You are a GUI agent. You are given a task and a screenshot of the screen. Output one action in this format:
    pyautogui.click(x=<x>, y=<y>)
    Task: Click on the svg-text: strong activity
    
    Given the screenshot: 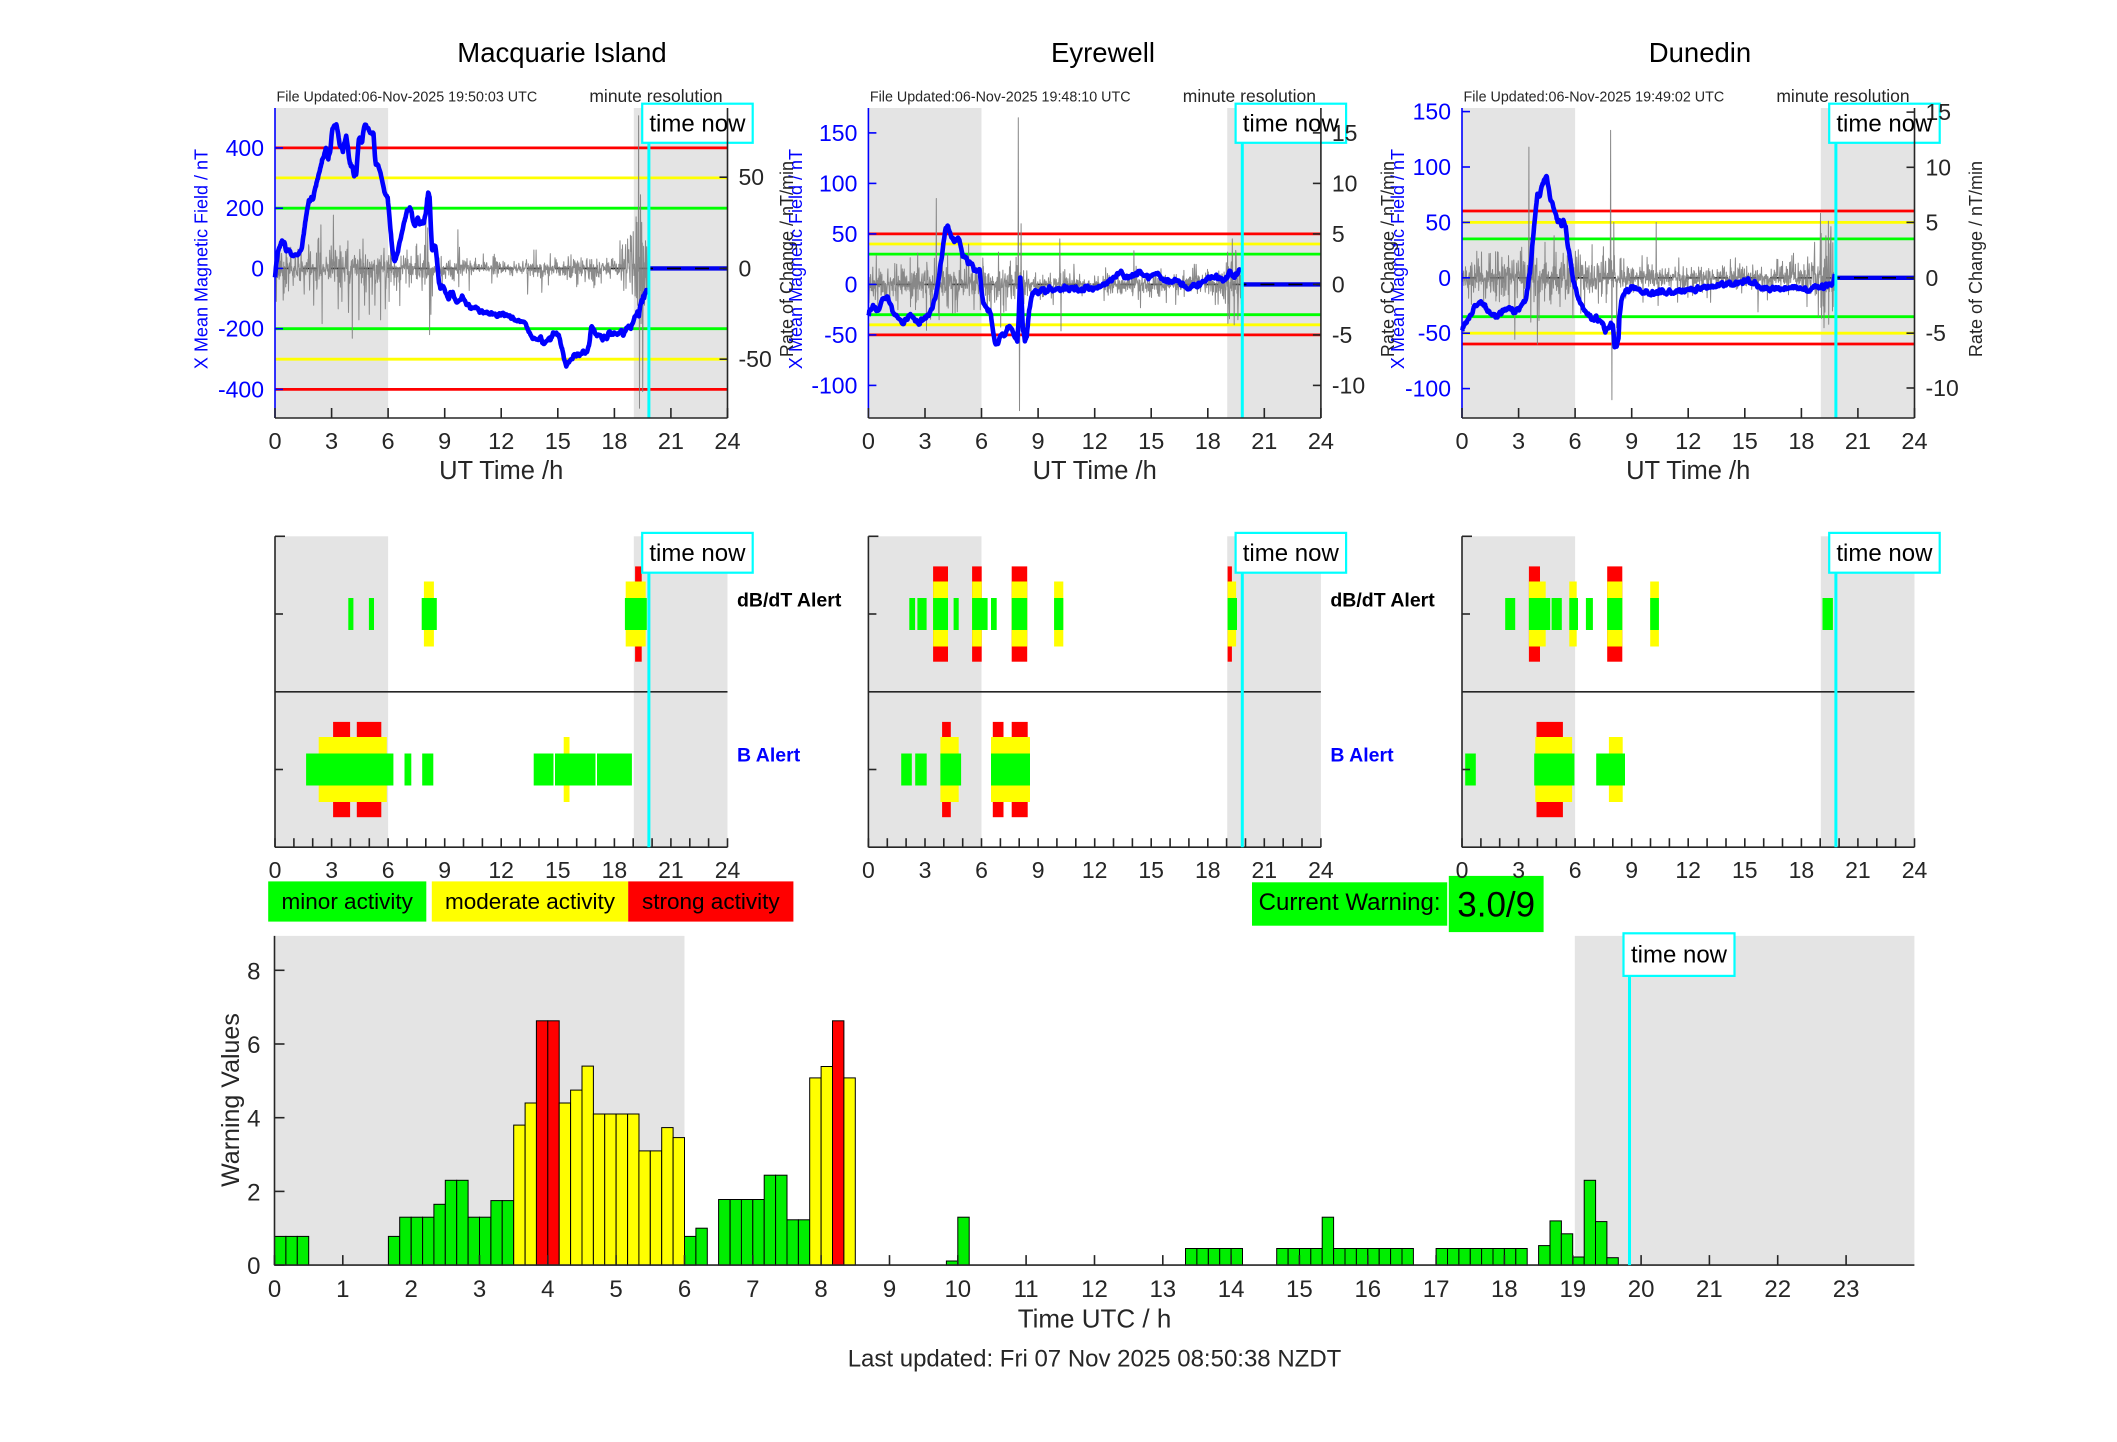 What is the action you would take?
    pyautogui.click(x=711, y=901)
    